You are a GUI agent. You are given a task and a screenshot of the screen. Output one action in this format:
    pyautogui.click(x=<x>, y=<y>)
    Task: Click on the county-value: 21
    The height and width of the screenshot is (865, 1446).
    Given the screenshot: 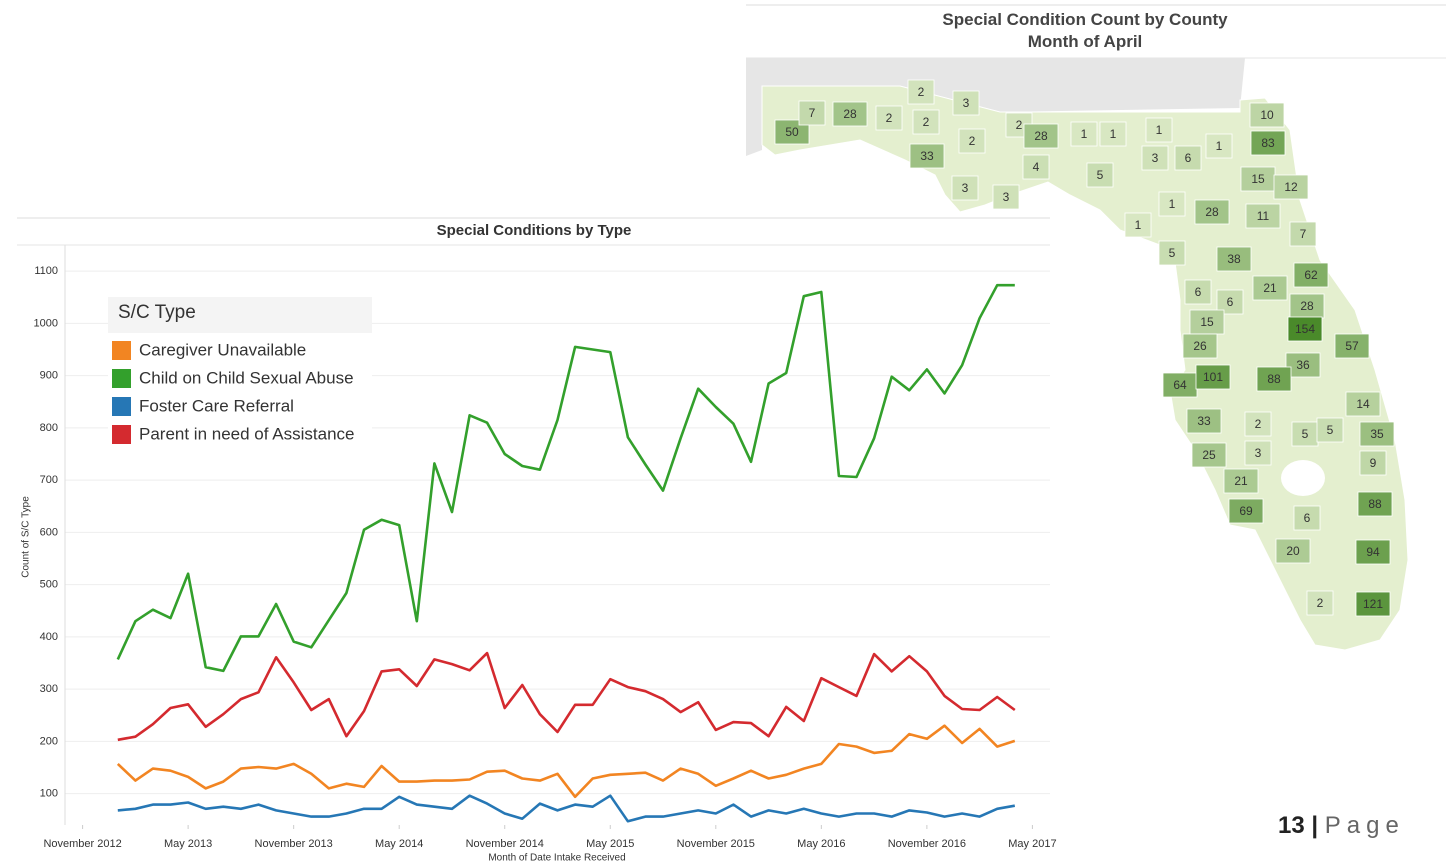 What is the action you would take?
    pyautogui.click(x=1241, y=481)
    